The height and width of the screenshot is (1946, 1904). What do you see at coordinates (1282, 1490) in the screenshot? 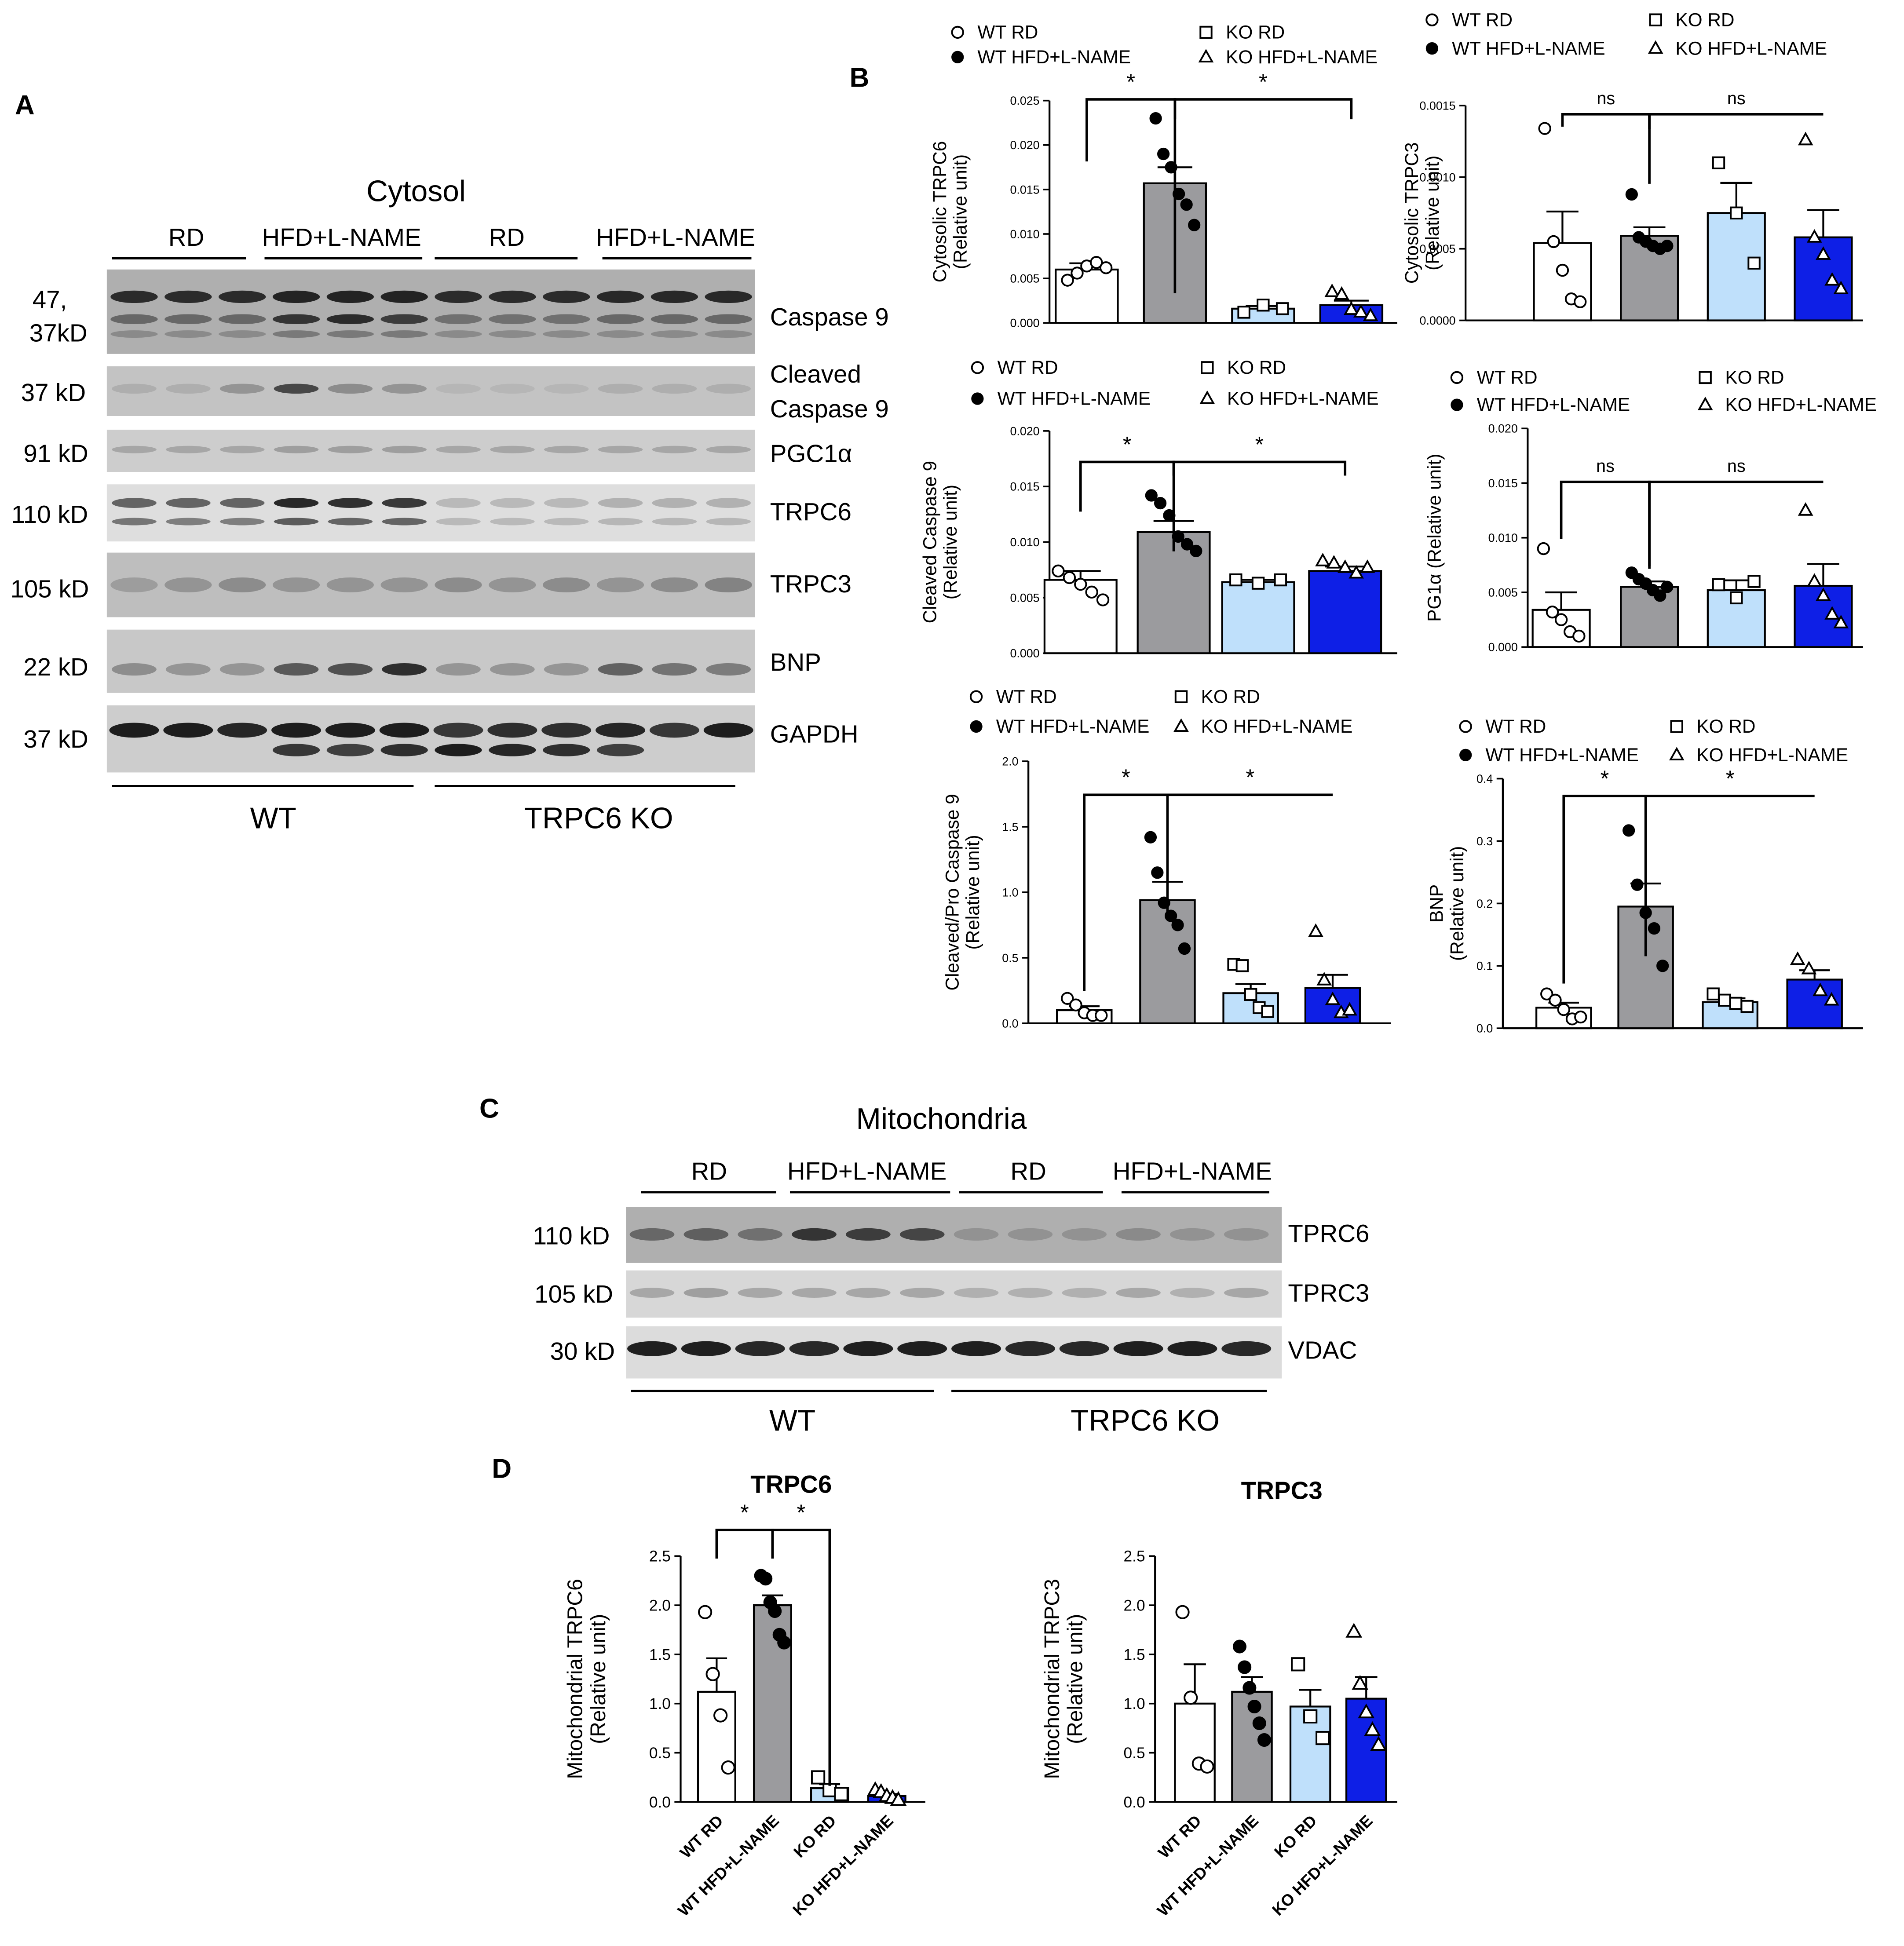
I see `chart-title: TRPC3` at bounding box center [1282, 1490].